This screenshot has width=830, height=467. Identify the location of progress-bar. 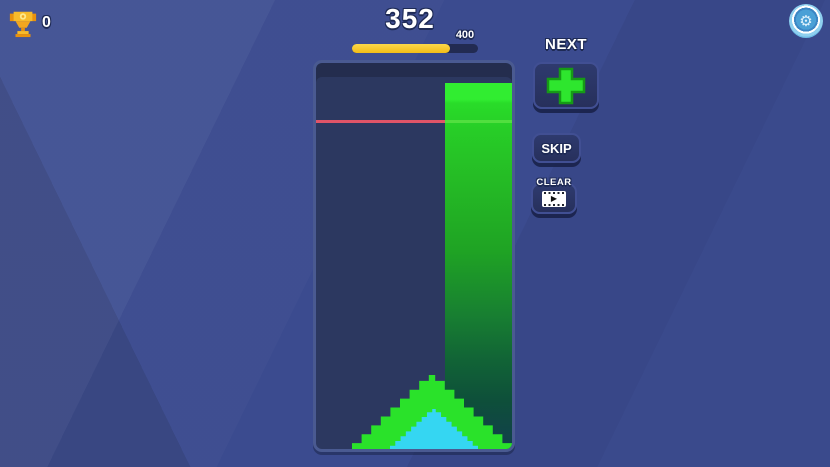
(415, 48).